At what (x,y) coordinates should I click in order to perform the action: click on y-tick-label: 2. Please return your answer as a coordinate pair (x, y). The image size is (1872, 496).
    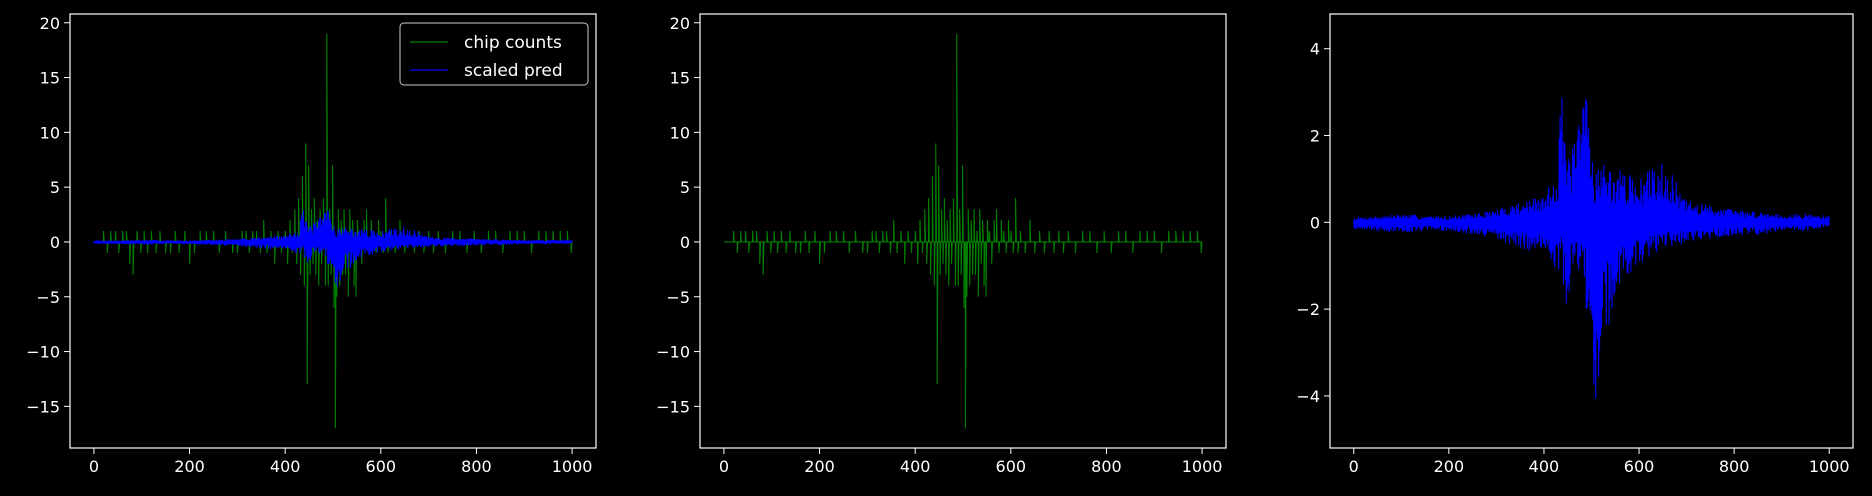
    Looking at the image, I should click on (1315, 136).